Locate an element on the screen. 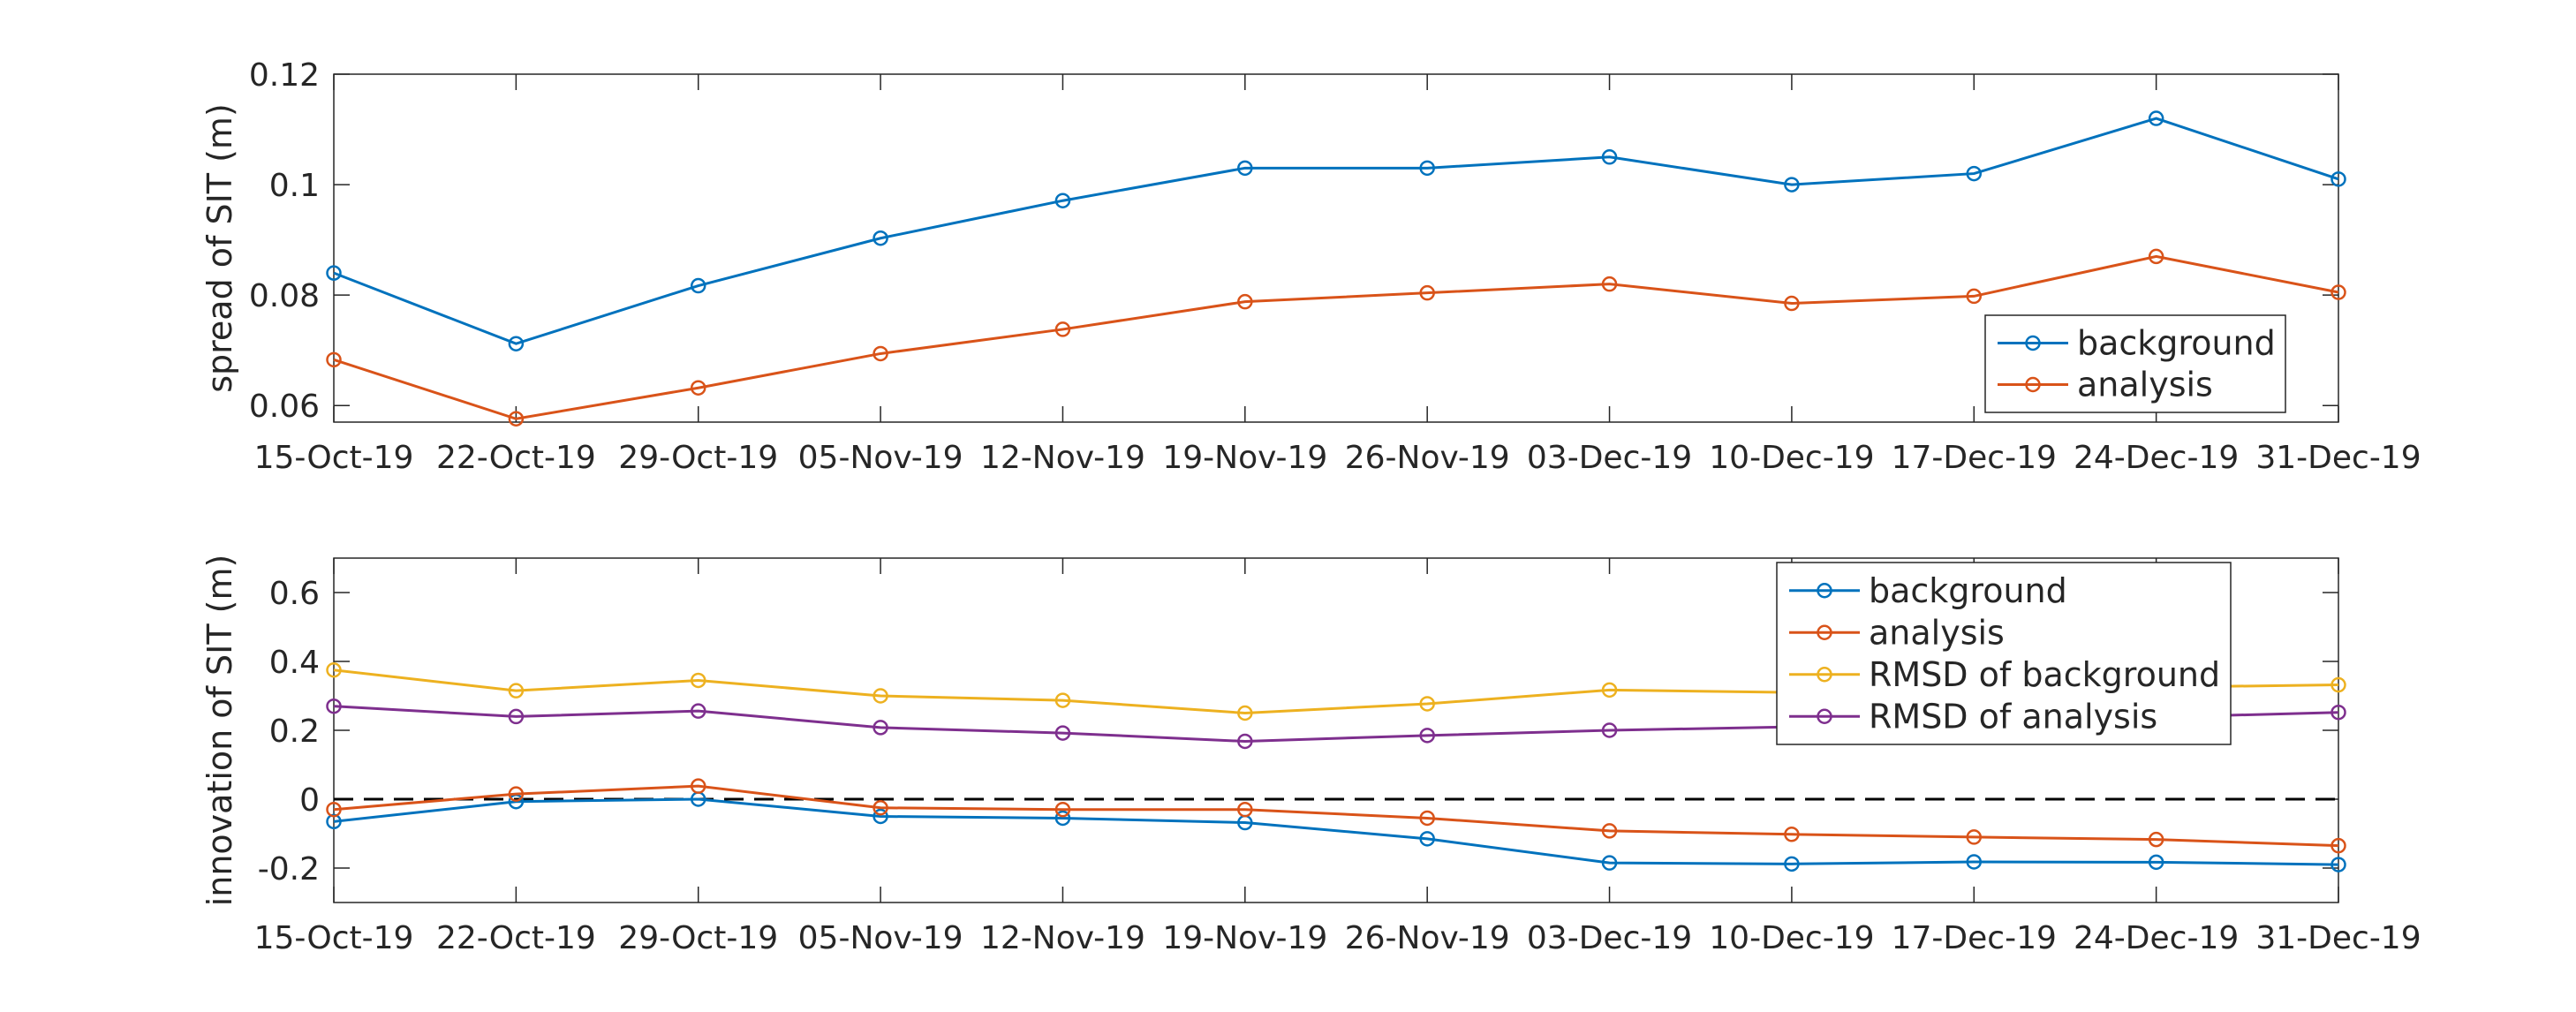  y-tick-label: 0.1 is located at coordinates (295, 186).